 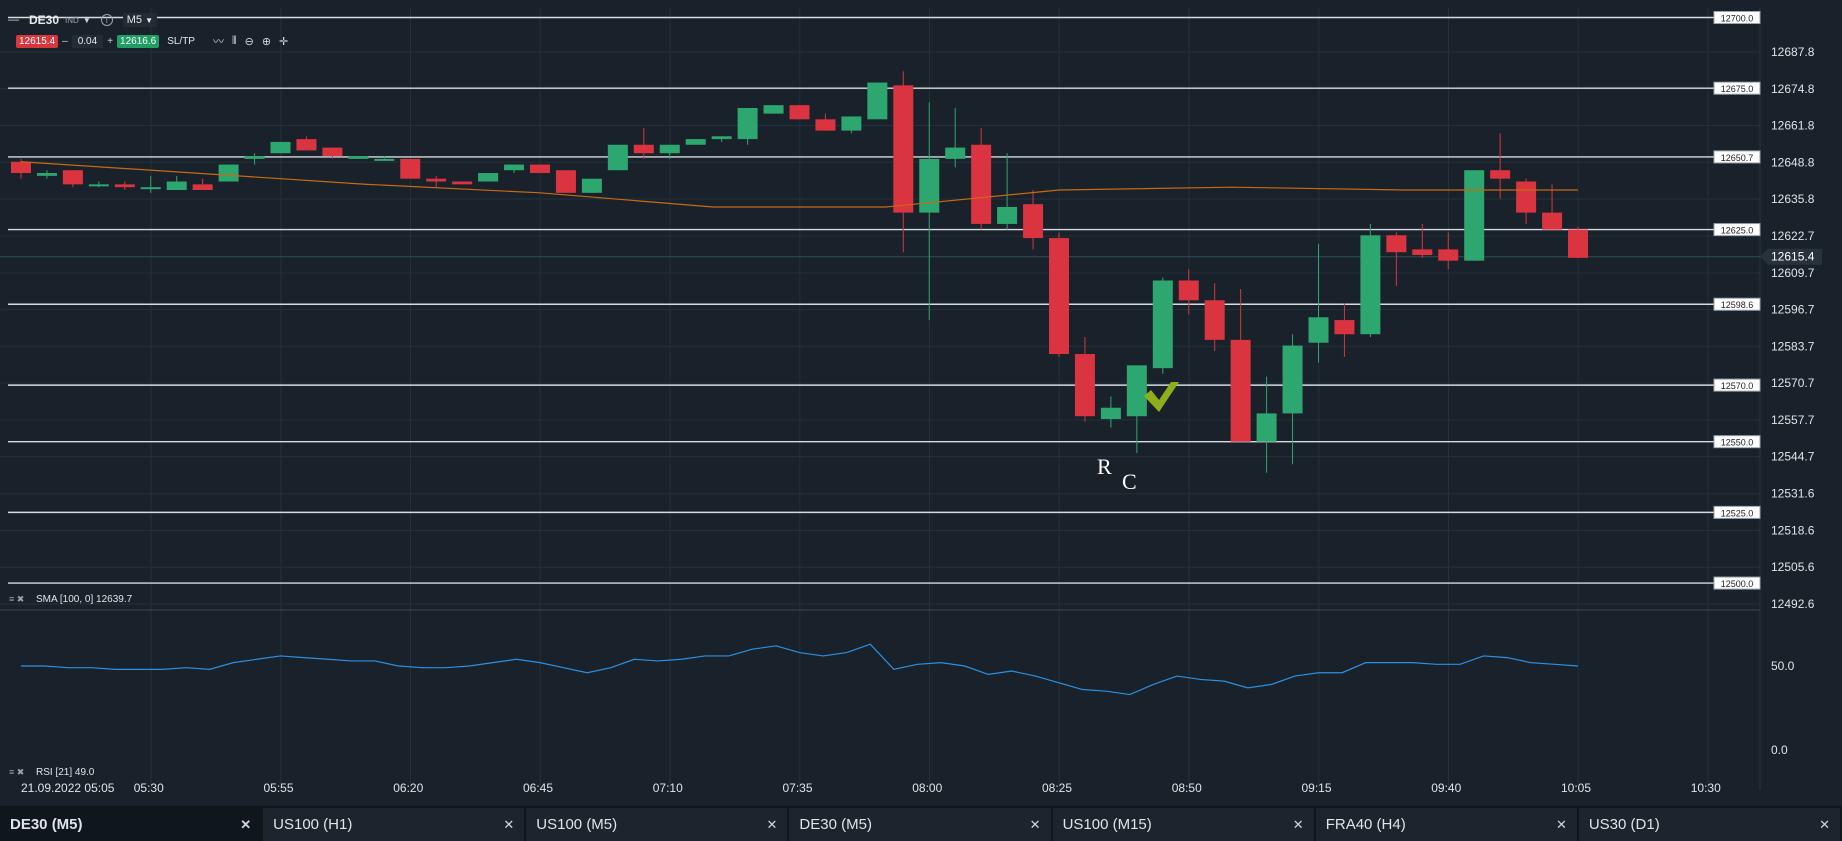 I want to click on sell-price-button: 12615.4, so click(x=37, y=41).